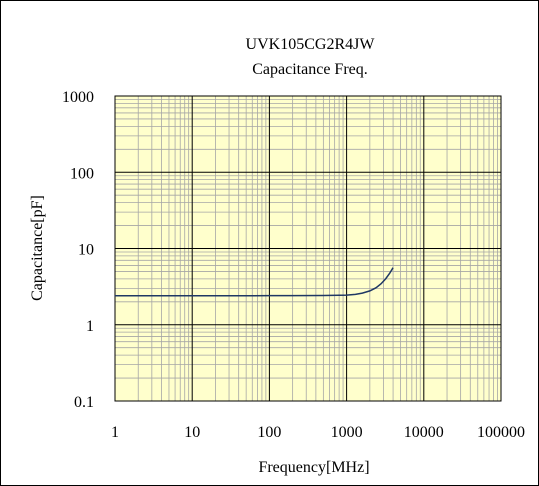  I want to click on y-tick-label: 10, so click(86, 250).